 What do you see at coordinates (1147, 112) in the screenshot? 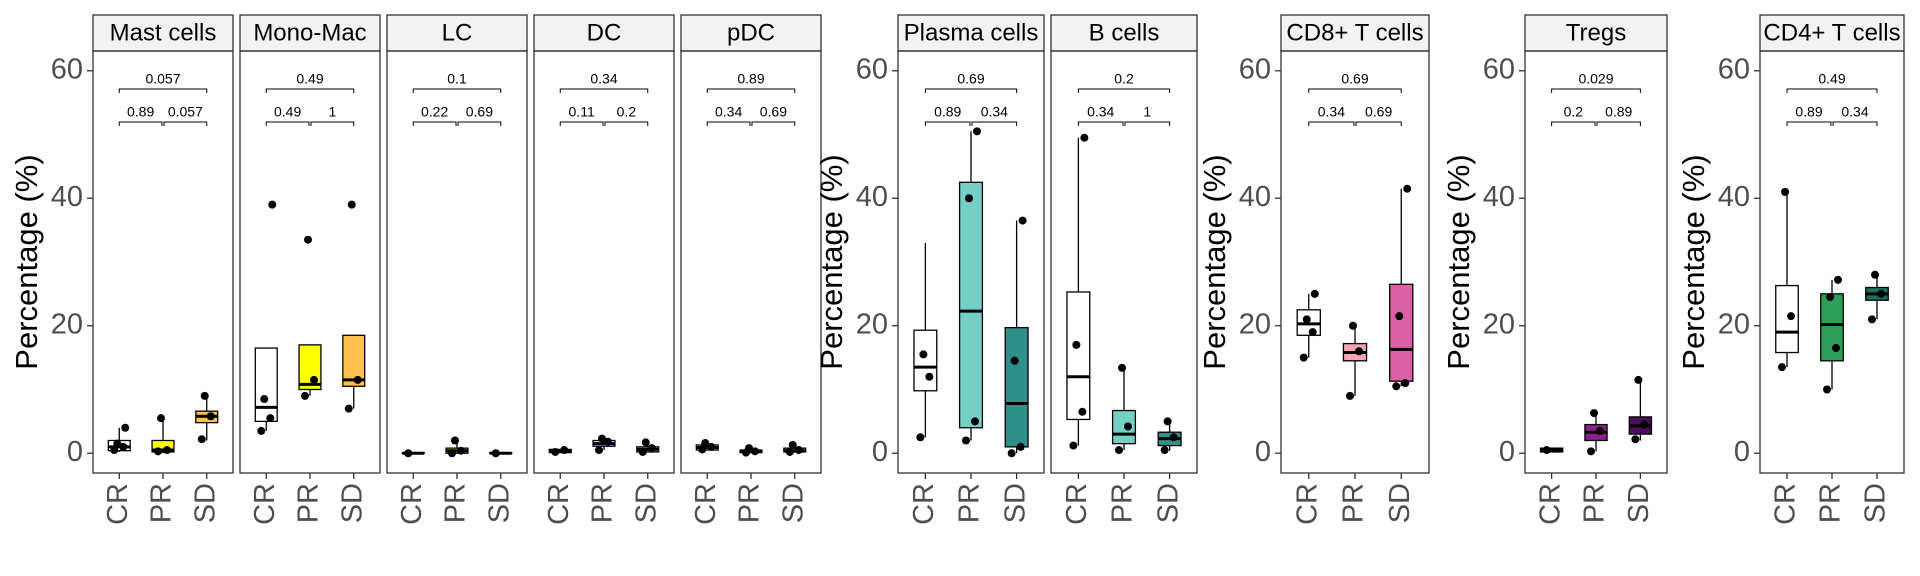
I see `p-value: 1` at bounding box center [1147, 112].